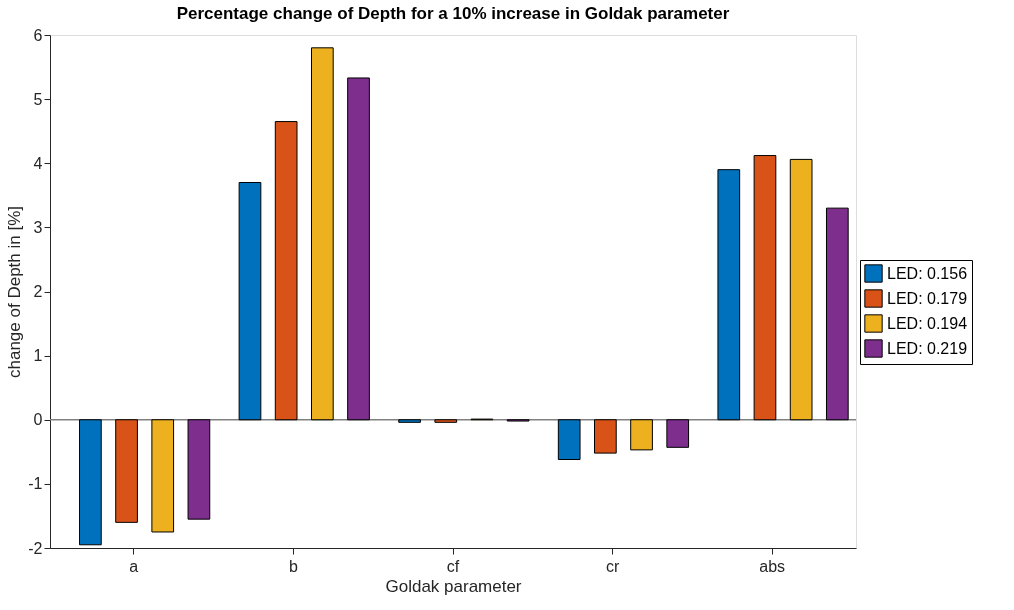  Describe the element at coordinates (453, 13) in the screenshot. I see `chart-title: Percentage change of Depth for a 10% increase in Goldak parameter` at that location.